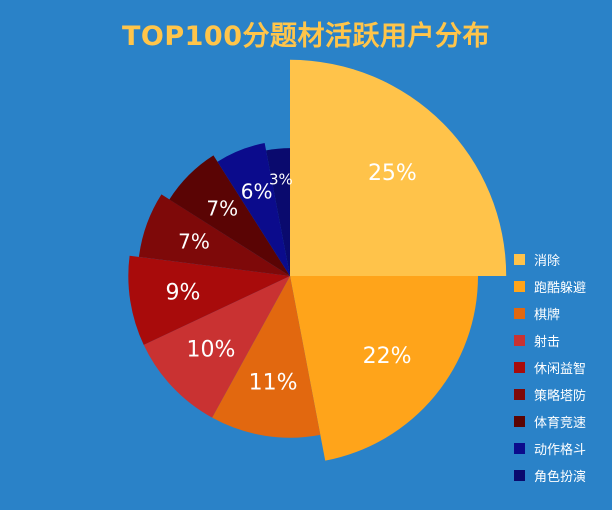  I want to click on legend-label: 体育竞速, so click(560, 423).